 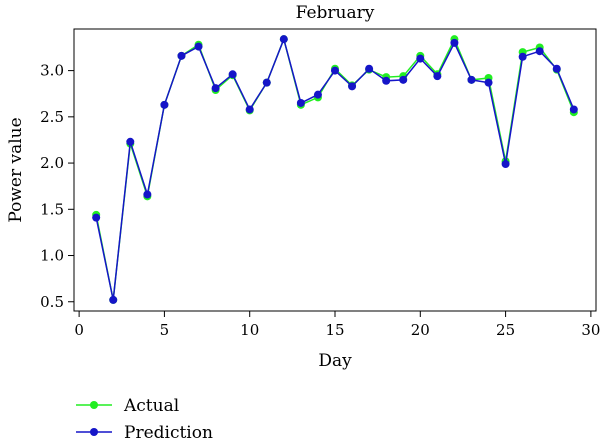 What do you see at coordinates (16, 169) in the screenshot?
I see `y-axis-label: Power value` at bounding box center [16, 169].